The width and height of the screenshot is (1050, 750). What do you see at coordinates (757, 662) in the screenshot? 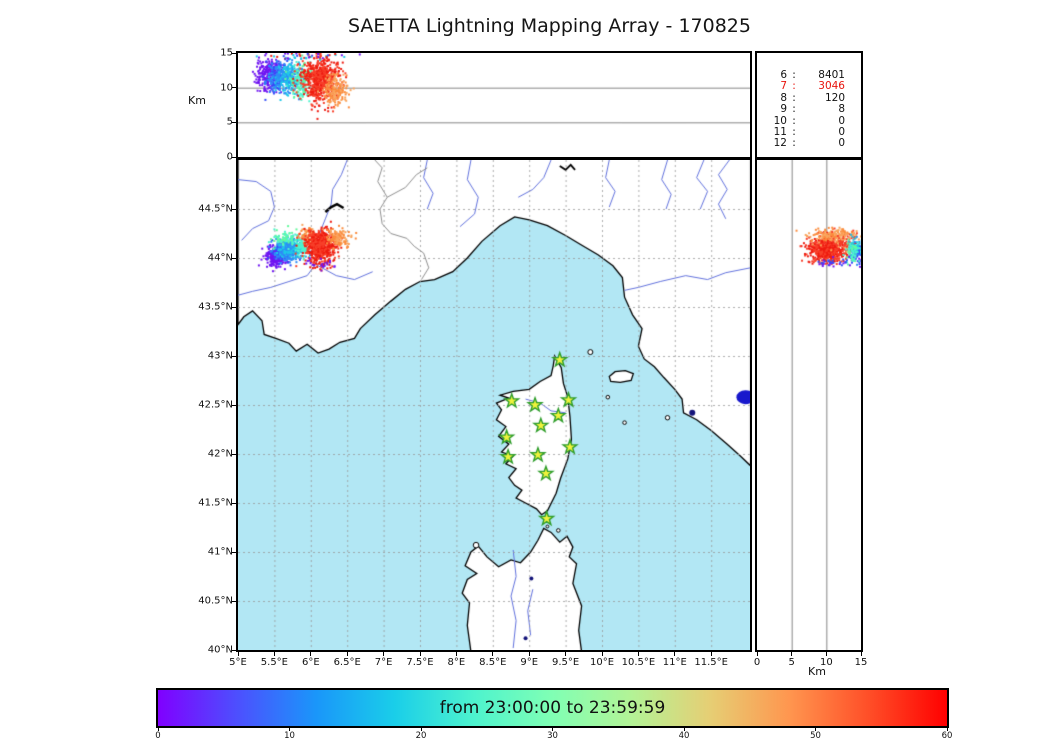
I see `right-x-tick-label: 0` at bounding box center [757, 662].